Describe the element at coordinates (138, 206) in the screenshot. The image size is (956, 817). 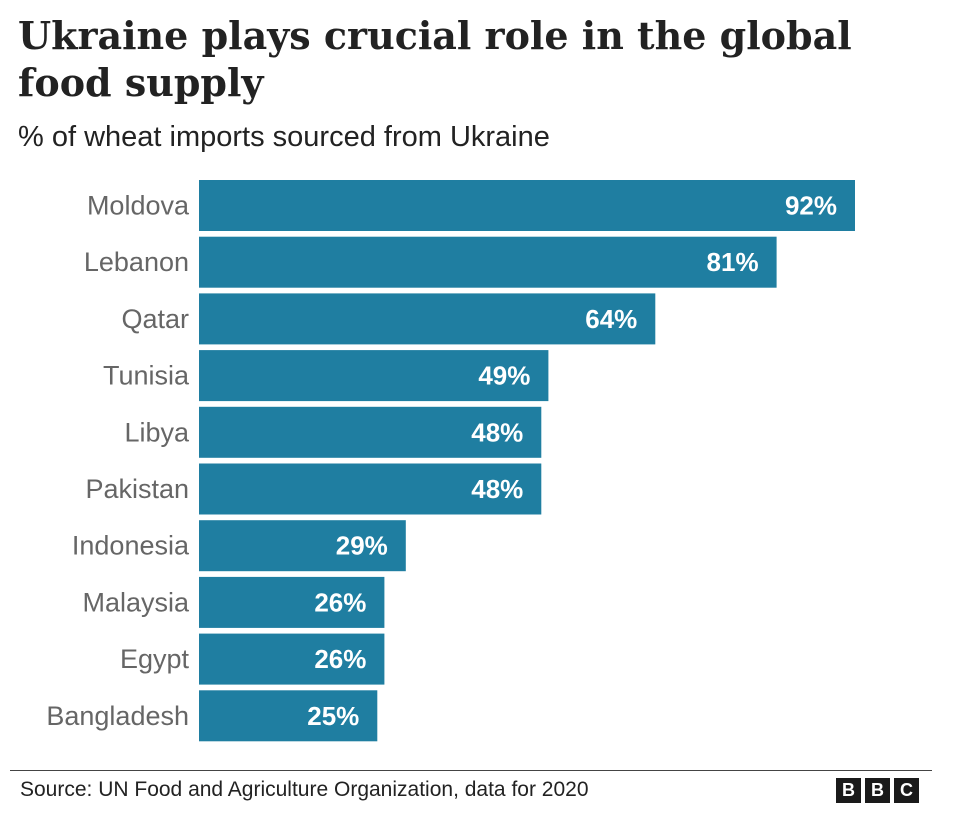
I see `category-label: Moldova` at that location.